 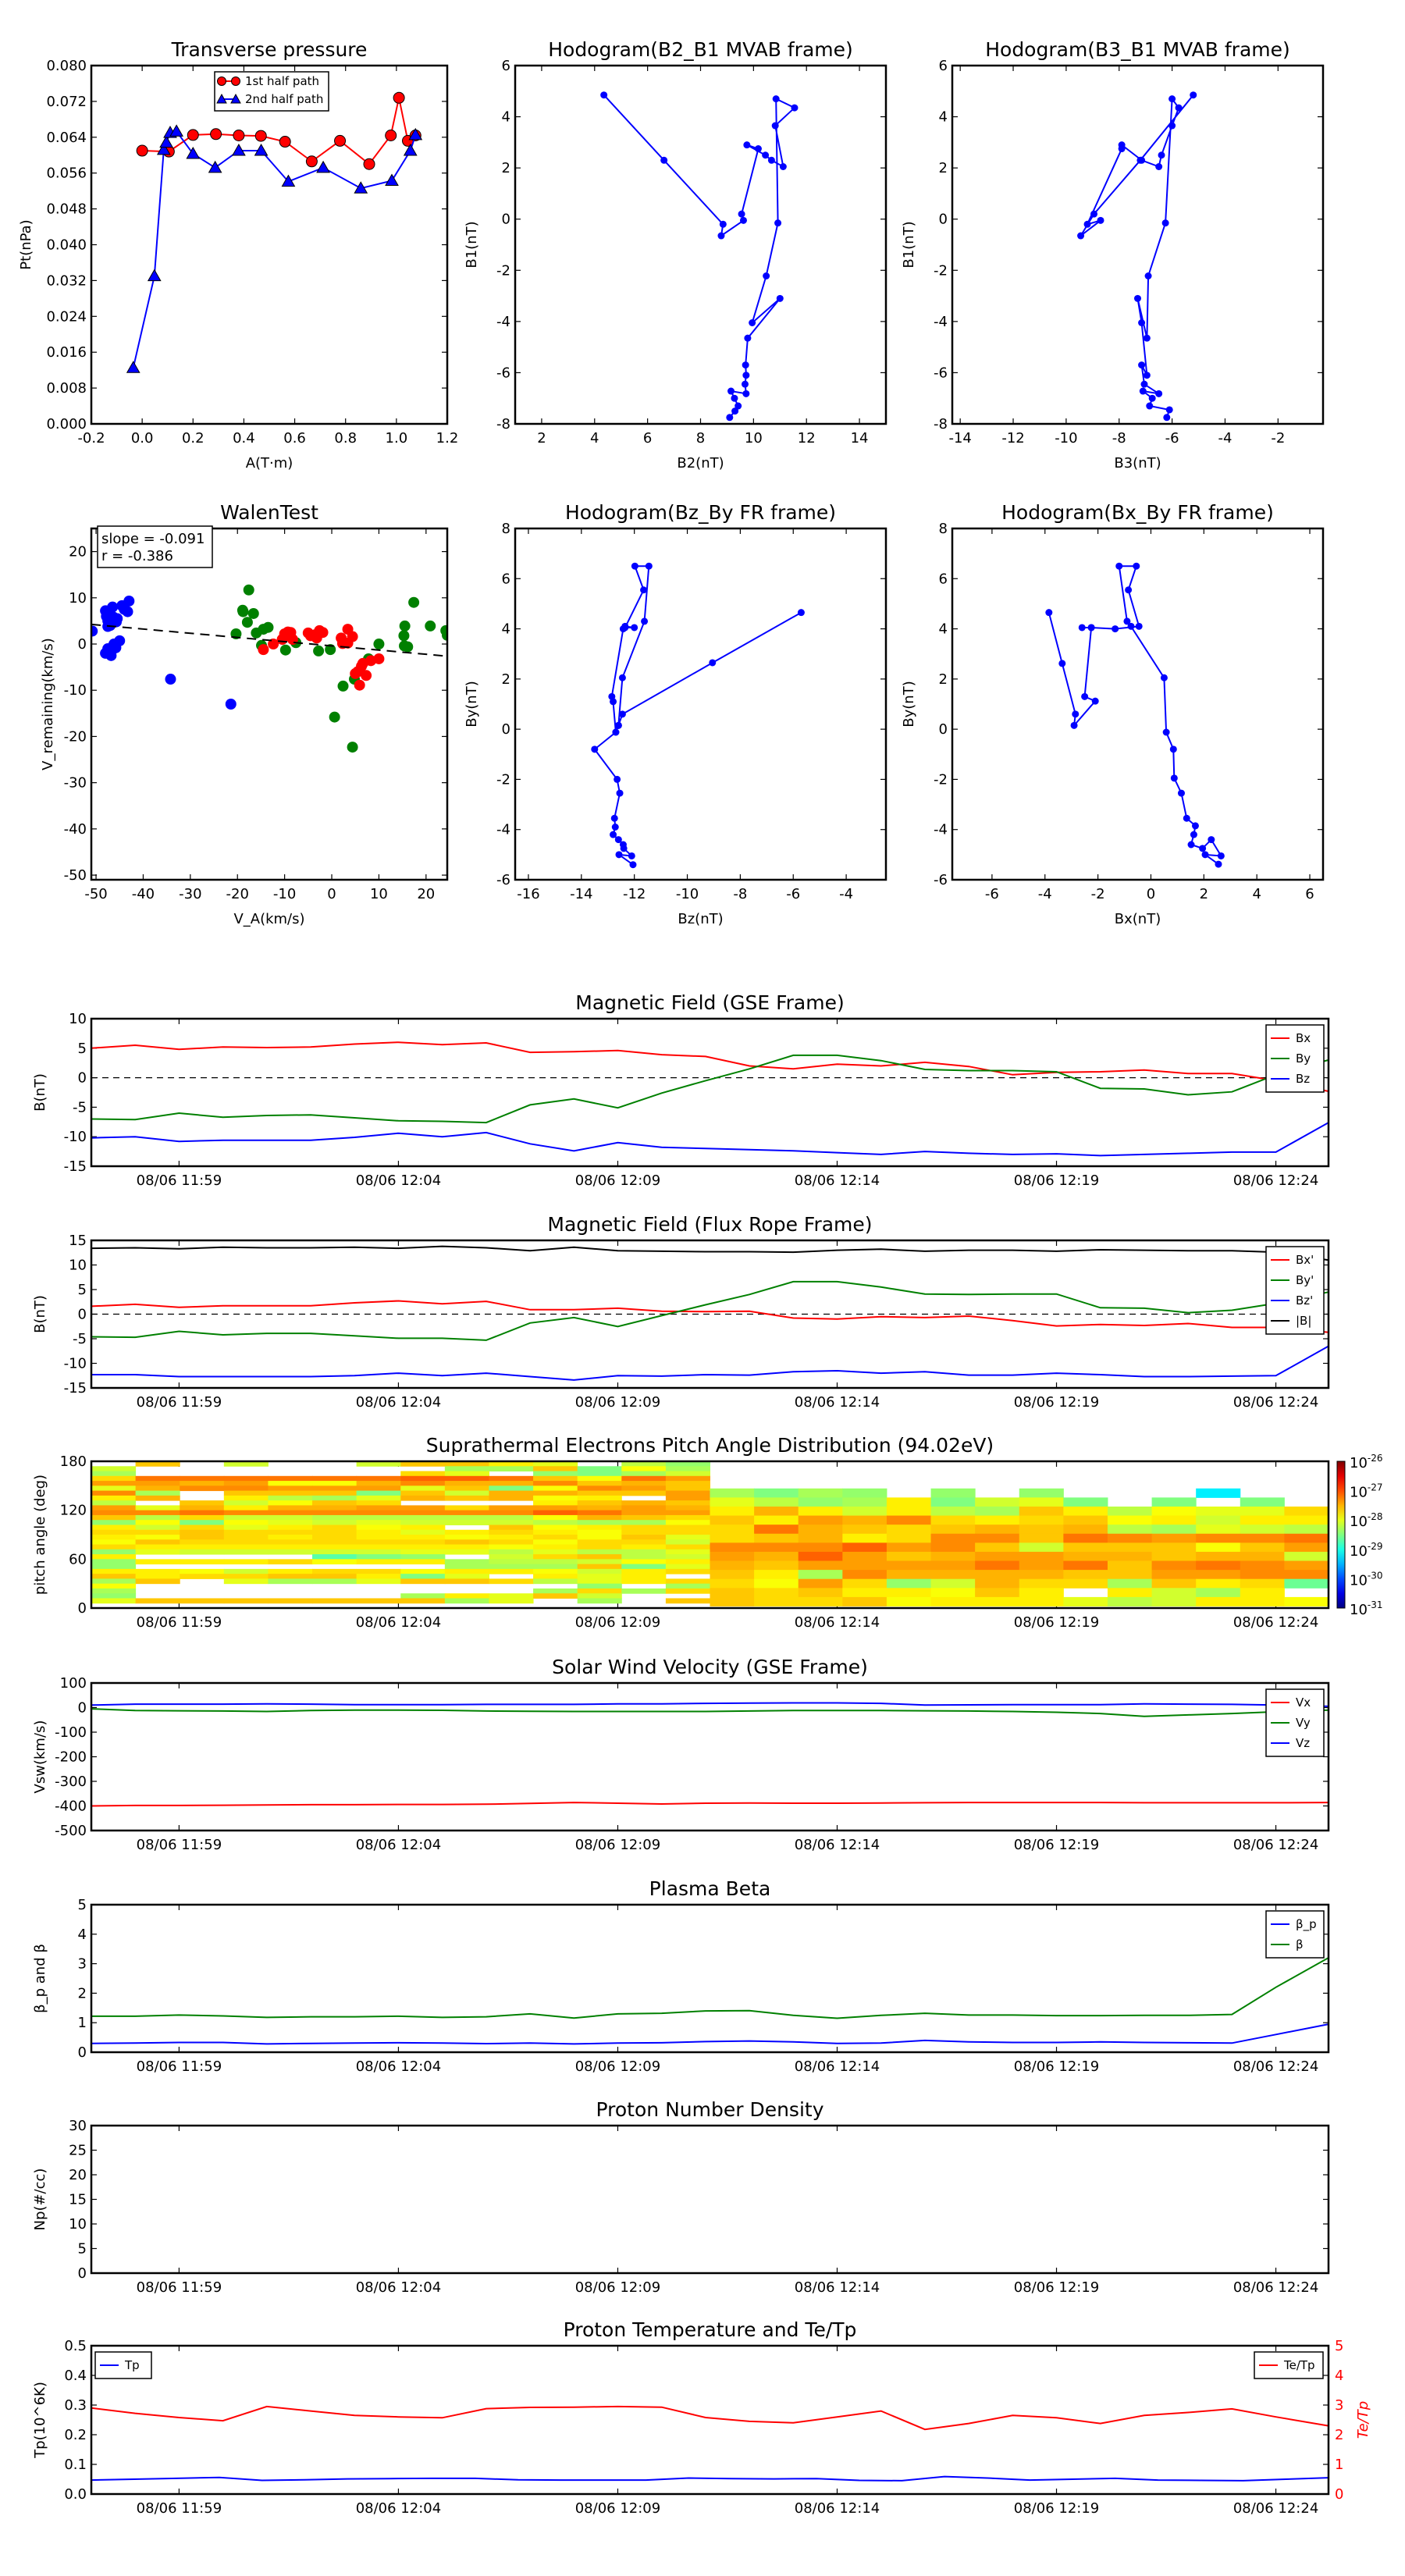 I want to click on x-tick-label: -4, so click(x=1045, y=894).